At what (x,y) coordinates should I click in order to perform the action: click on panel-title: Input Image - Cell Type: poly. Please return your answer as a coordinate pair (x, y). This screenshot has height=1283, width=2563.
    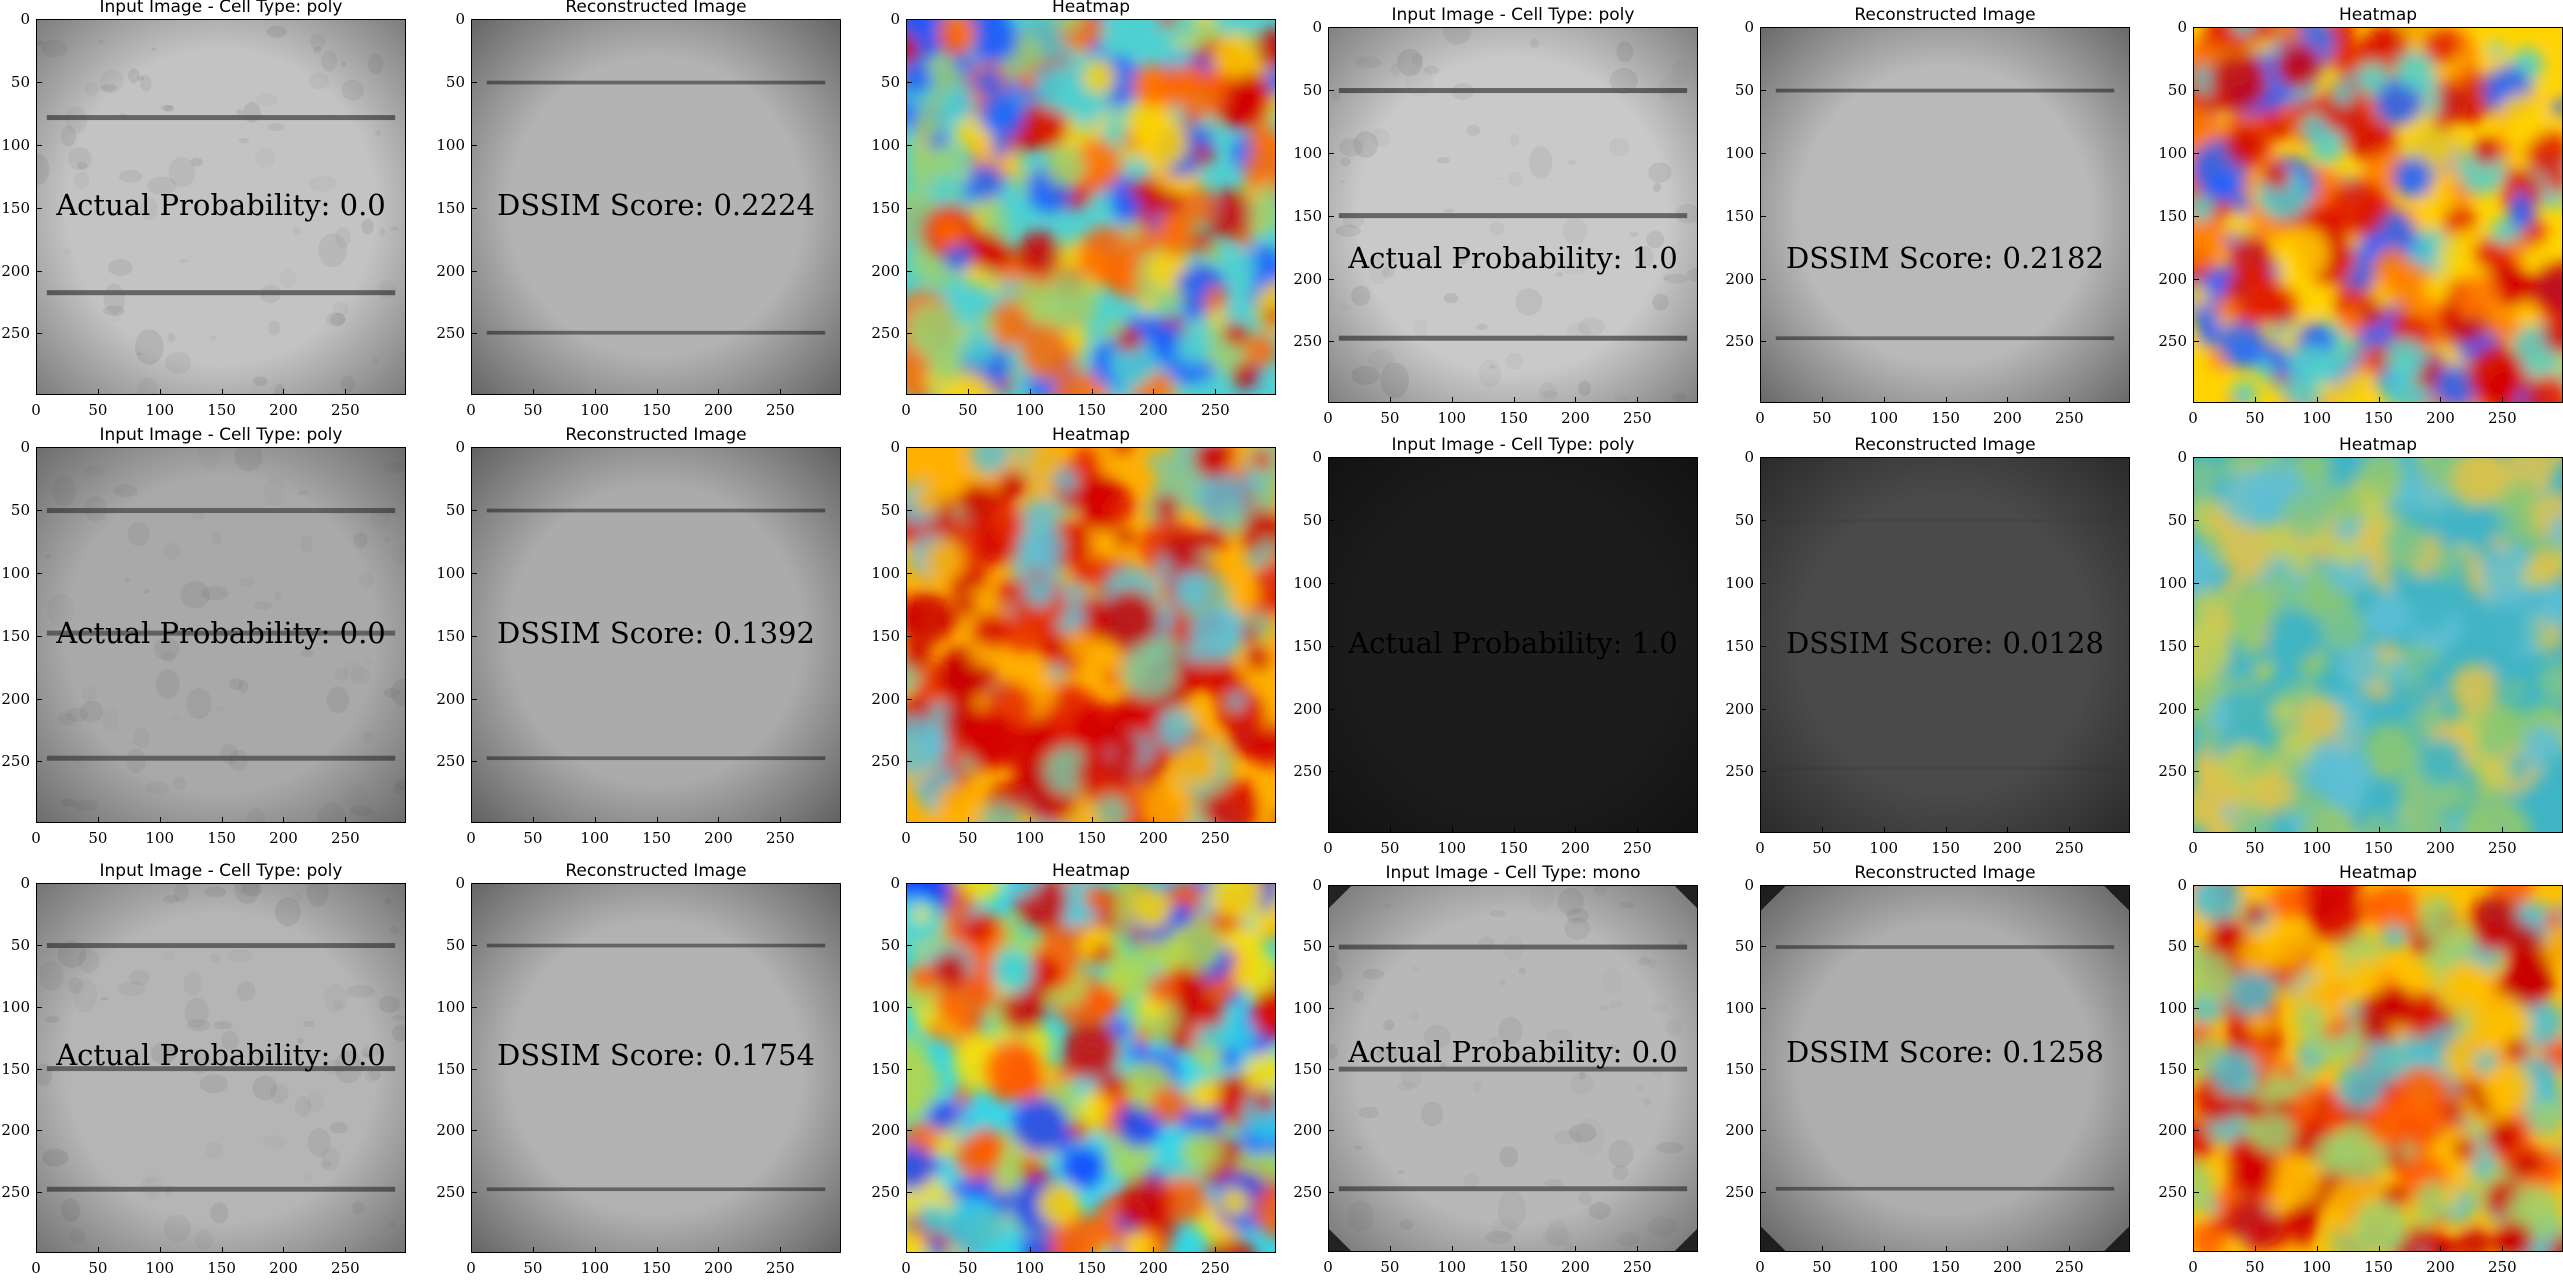
    Looking at the image, I should click on (221, 435).